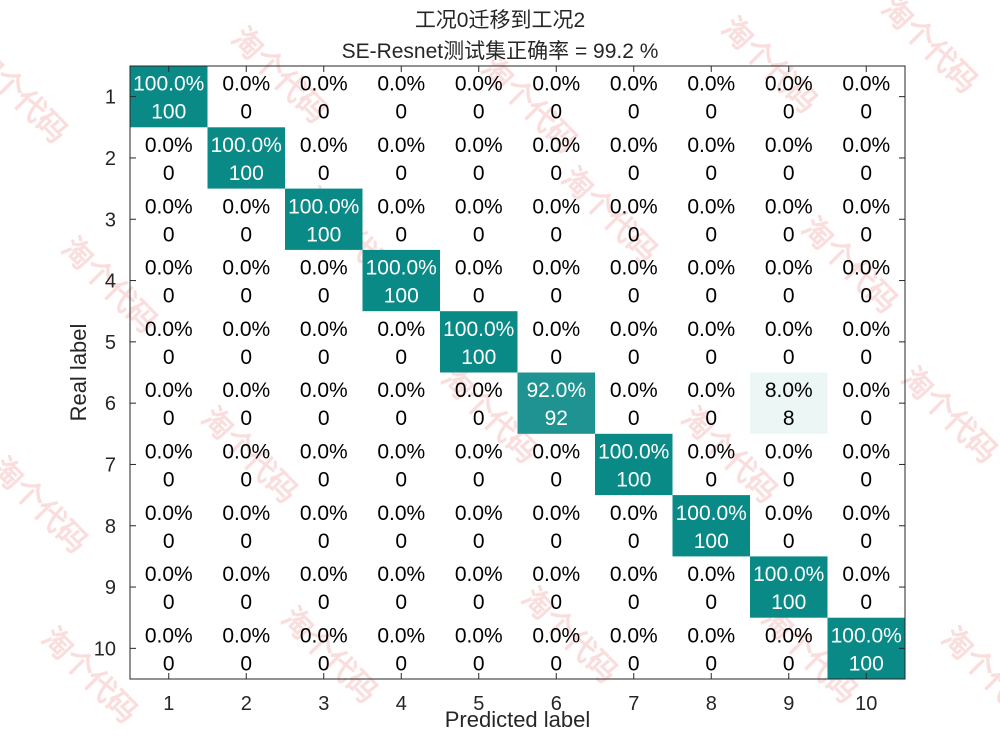 Image resolution: width=1000 pixels, height=750 pixels. What do you see at coordinates (110, 159) in the screenshot?
I see `y-tick-label: 2` at bounding box center [110, 159].